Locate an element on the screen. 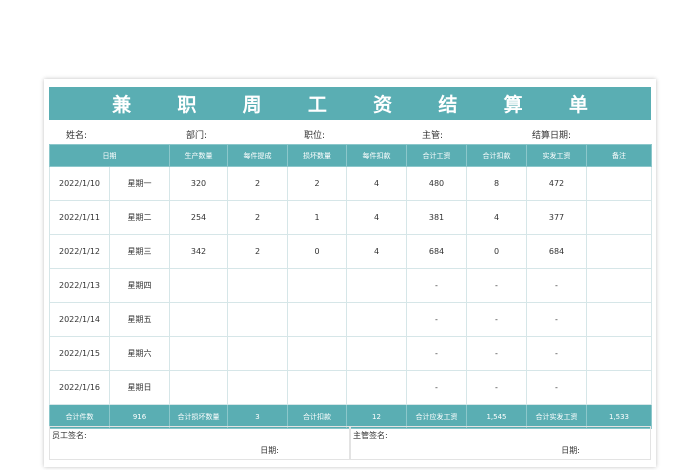 The image size is (700, 470). table-cell: 2022/1/16 is located at coordinates (79, 387).